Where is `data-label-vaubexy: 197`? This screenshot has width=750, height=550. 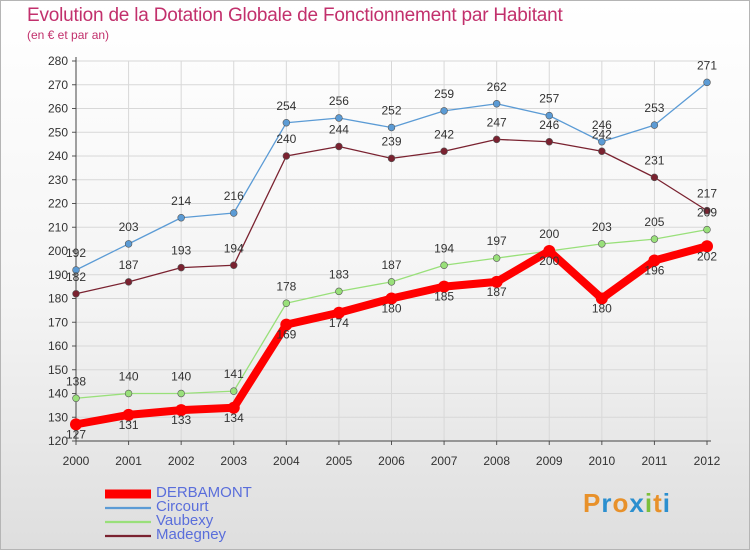
data-label-vaubexy: 197 is located at coordinates (497, 241).